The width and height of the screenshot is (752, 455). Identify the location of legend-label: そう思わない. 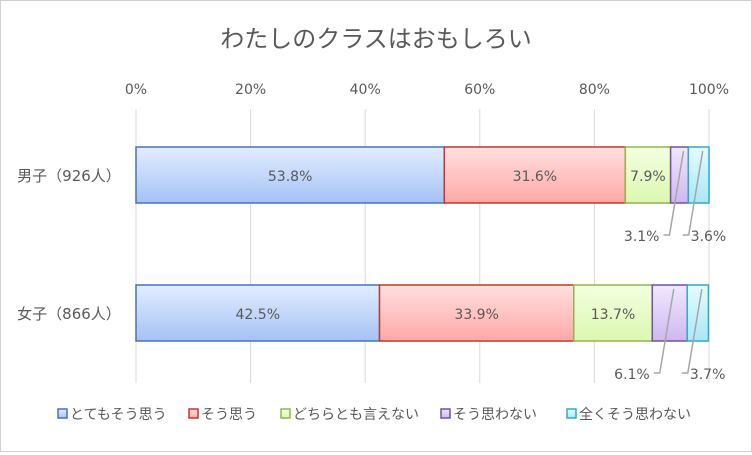
(495, 415).